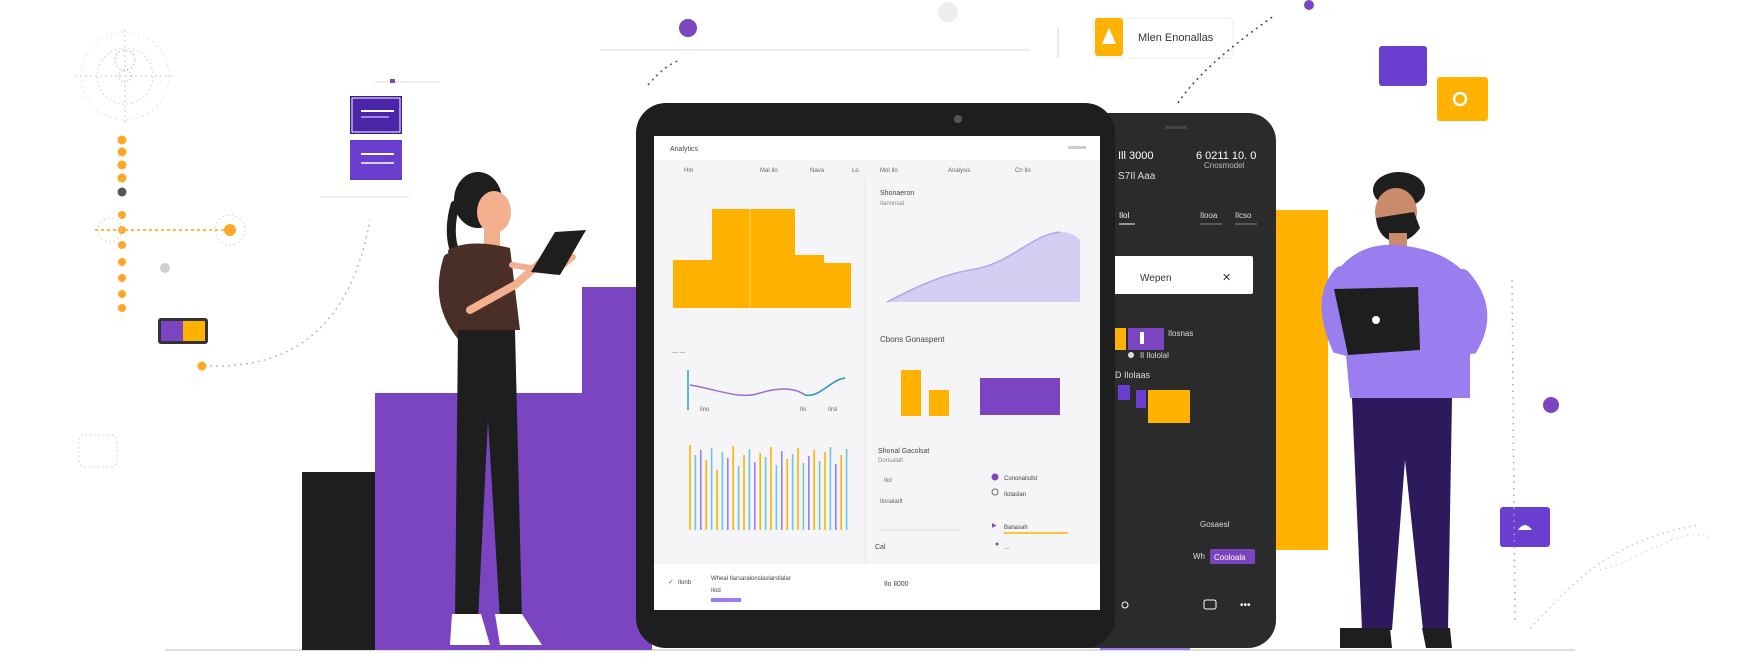  Describe the element at coordinates (338, 561) in the screenshot. I see `block-dark` at that location.